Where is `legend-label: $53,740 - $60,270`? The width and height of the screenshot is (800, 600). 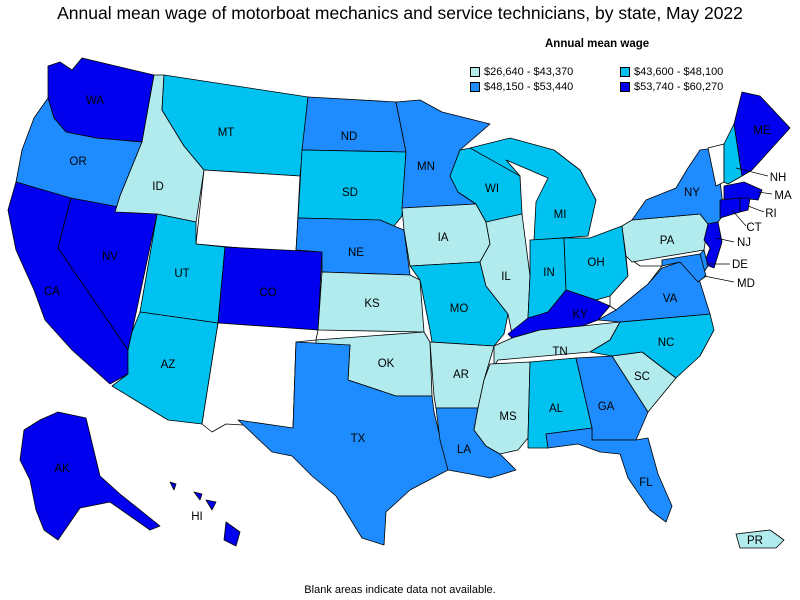 legend-label: $53,740 - $60,270 is located at coordinates (679, 87).